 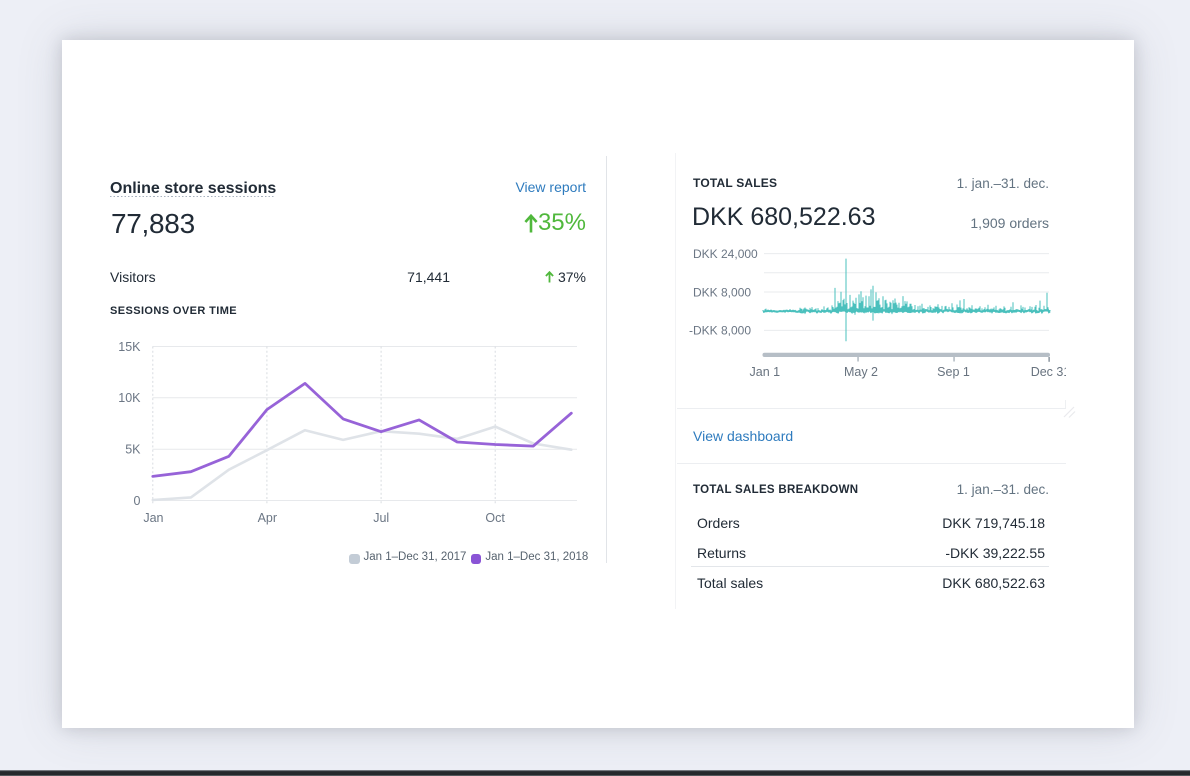 What do you see at coordinates (720, 331) in the screenshot?
I see `svg-text: -DKK 8,000` at bounding box center [720, 331].